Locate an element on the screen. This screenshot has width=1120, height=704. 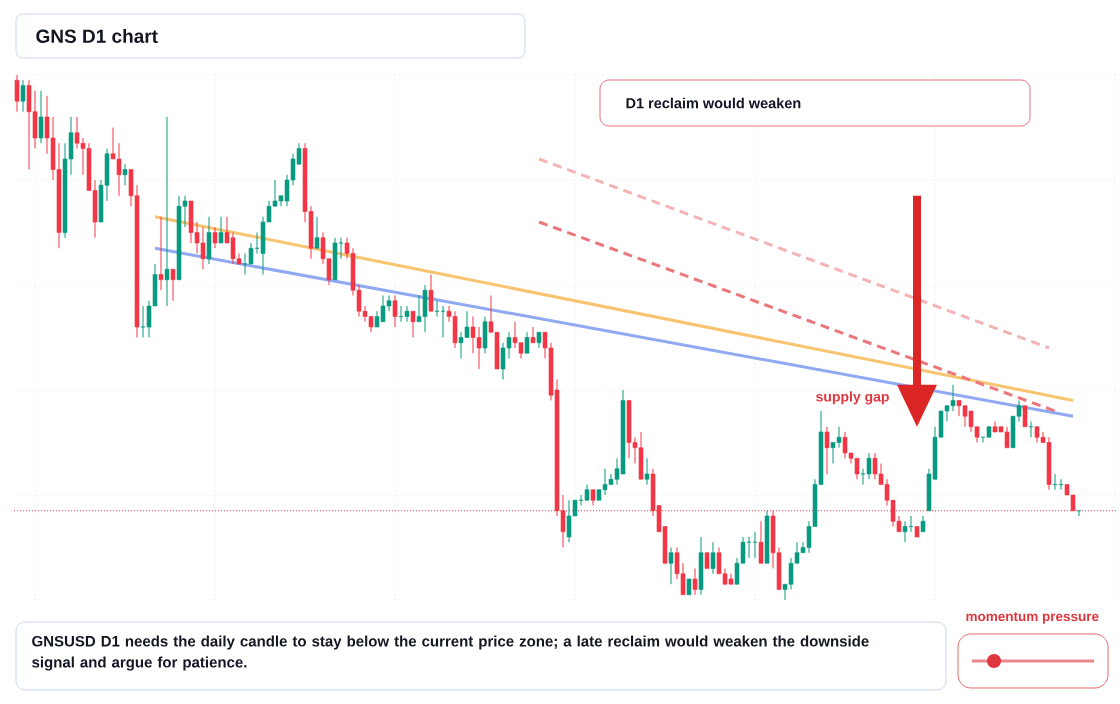
text: GNSUSD D1 needs the daily candle to stay below the current price zone; a late reclaim would weaken the downside signal and argue for patience. is located at coordinates (450, 653).